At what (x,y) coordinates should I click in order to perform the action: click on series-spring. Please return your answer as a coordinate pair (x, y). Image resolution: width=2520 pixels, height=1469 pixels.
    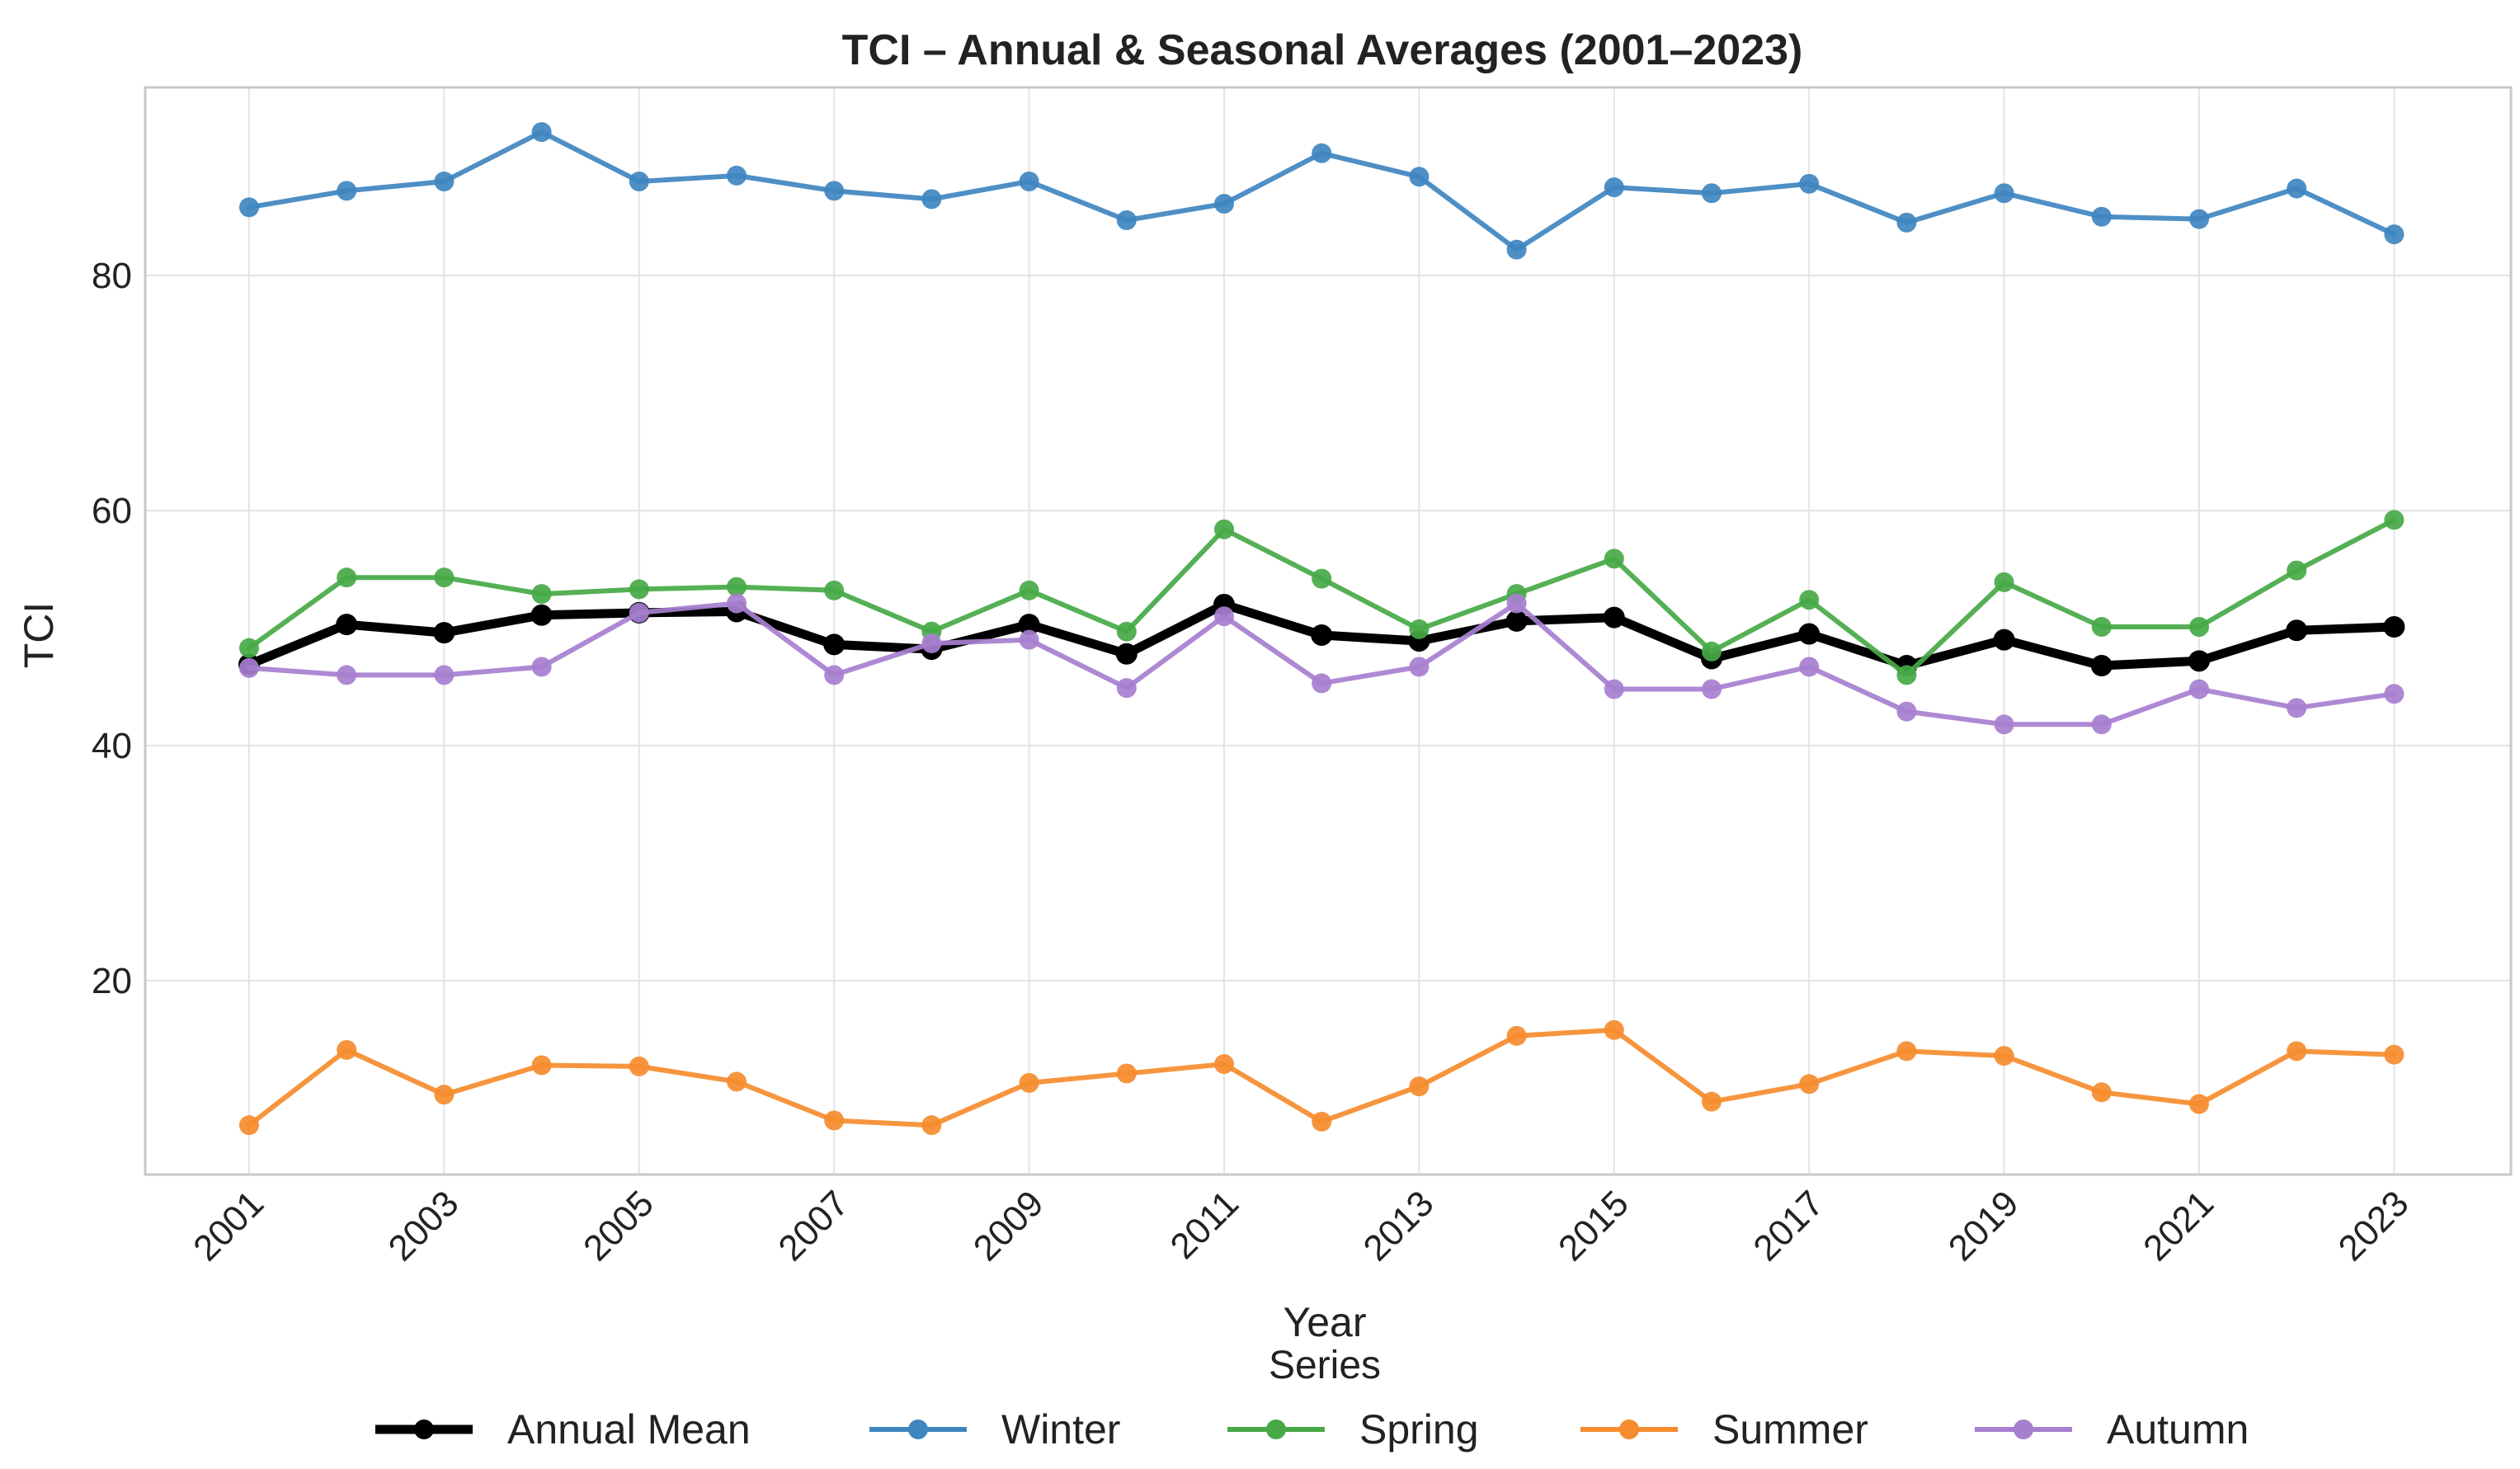
    Looking at the image, I should click on (1322, 598).